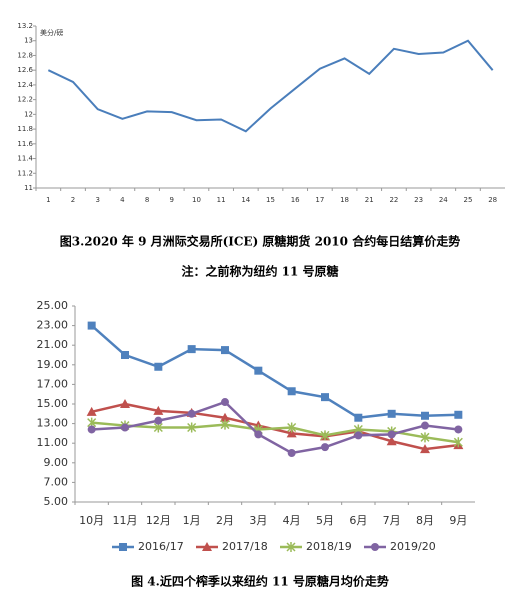 The width and height of the screenshot is (521, 599). What do you see at coordinates (25, 85) in the screenshot?
I see `y-tick-label: 12.4` at bounding box center [25, 85].